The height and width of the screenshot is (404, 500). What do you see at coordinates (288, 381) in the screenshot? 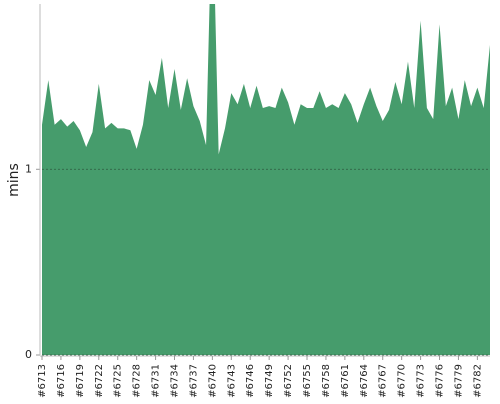
I see `x-tick-label: #6752` at bounding box center [288, 381].